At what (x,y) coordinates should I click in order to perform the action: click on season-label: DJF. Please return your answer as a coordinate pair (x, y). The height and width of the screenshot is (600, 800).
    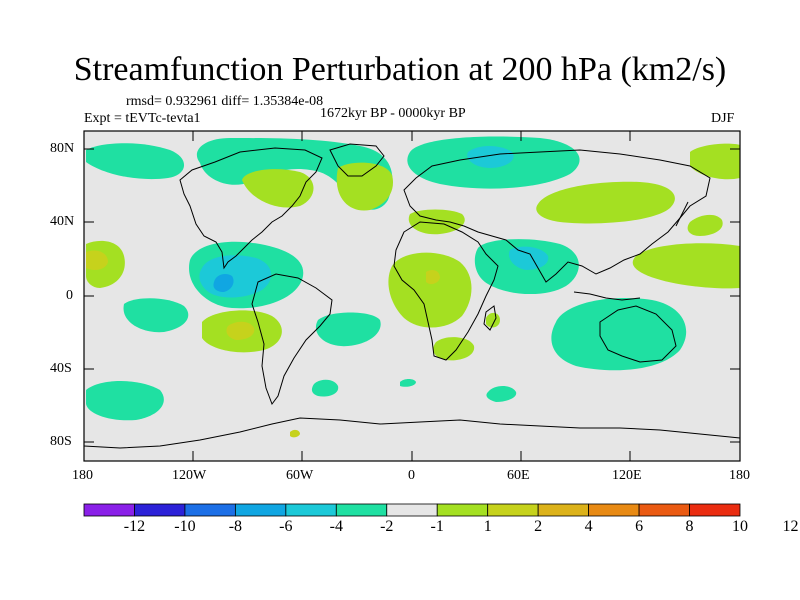
    Looking at the image, I should click on (723, 118).